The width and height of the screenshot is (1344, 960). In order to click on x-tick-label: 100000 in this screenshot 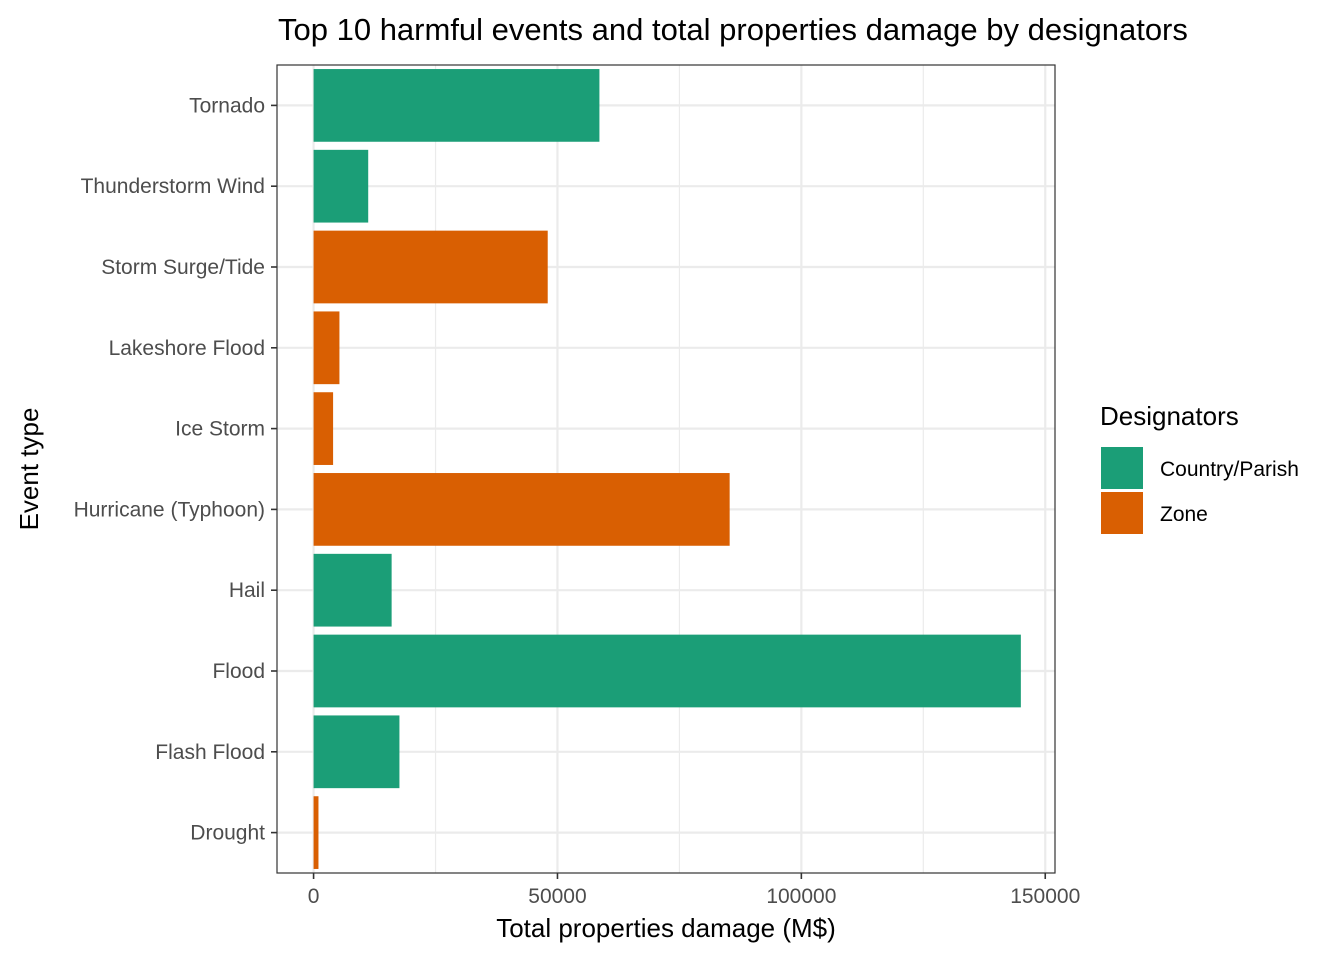, I will do `click(801, 896)`.